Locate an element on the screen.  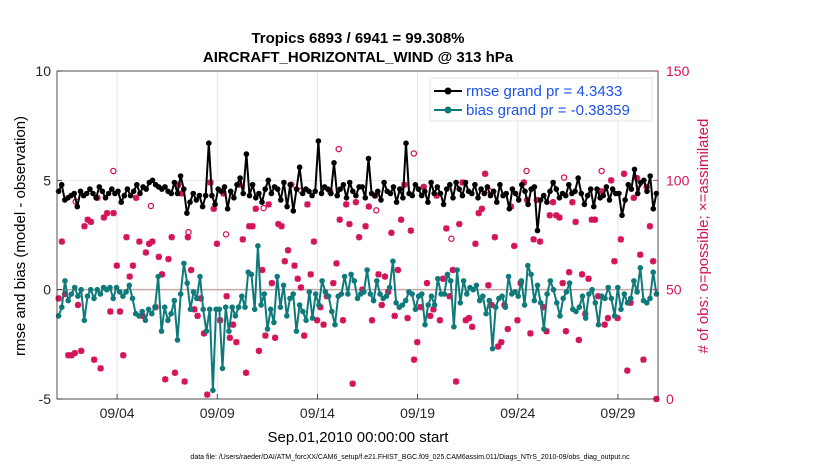
legend-bias-marker is located at coordinates (448, 110).